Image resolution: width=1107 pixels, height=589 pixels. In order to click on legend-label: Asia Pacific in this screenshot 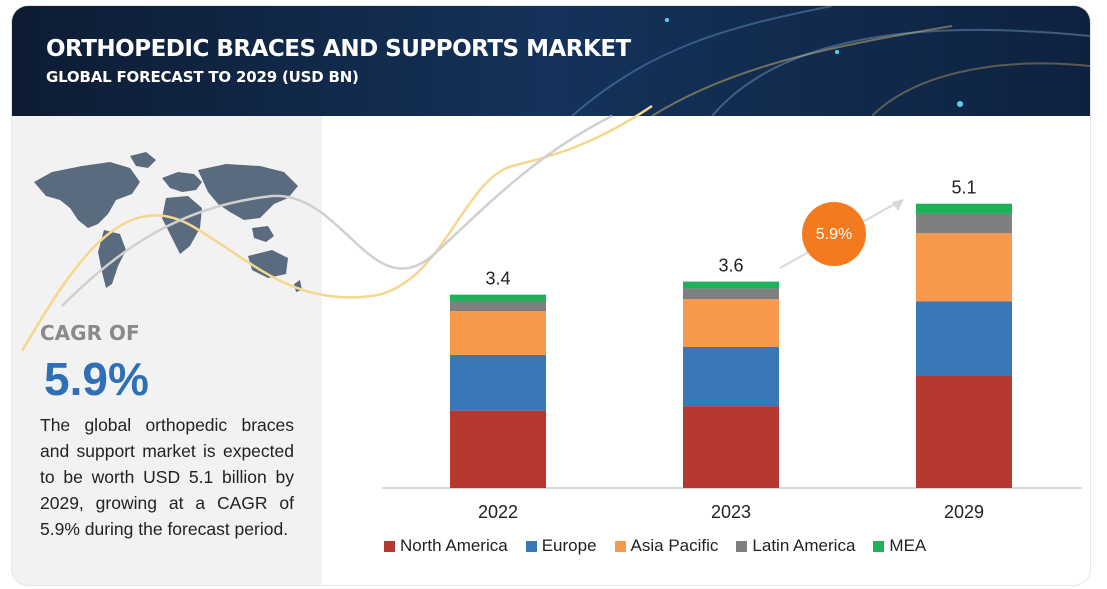, I will do `click(674, 545)`.